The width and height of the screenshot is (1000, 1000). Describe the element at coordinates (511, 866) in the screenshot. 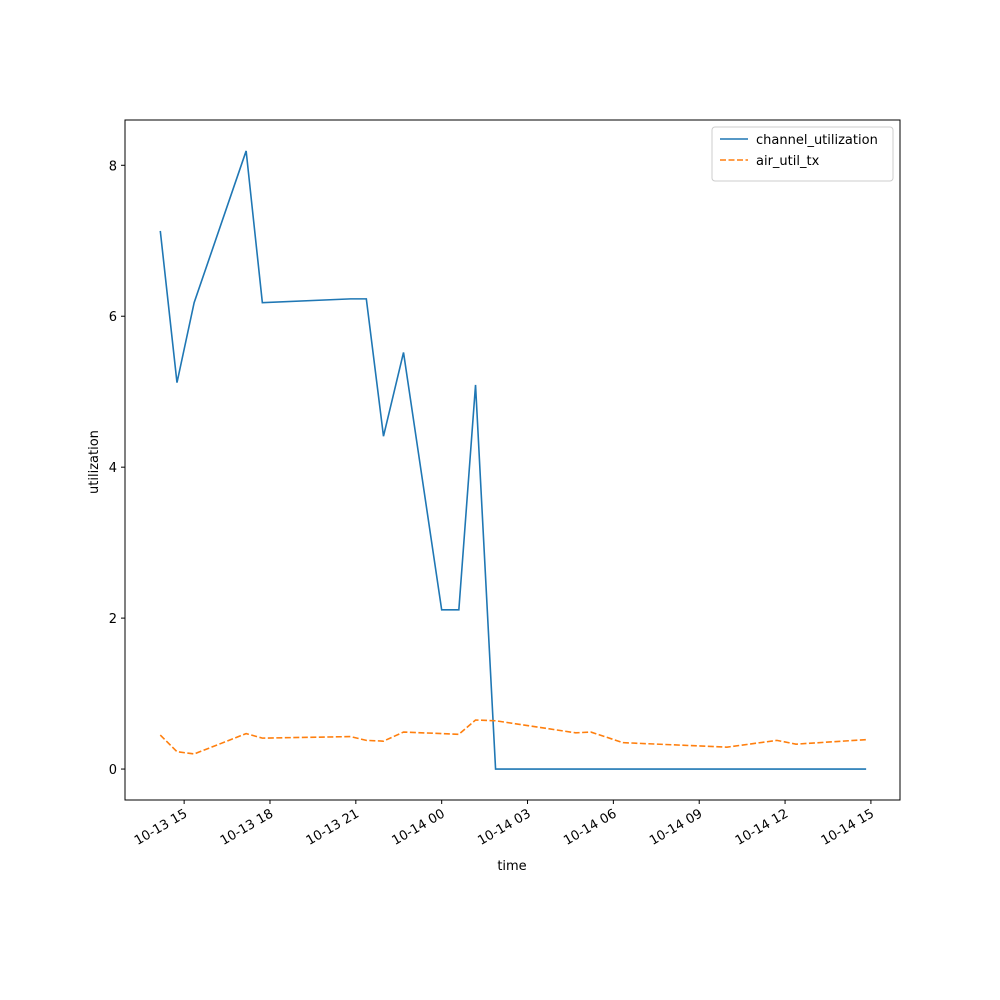

I see `x-axis-label: time` at that location.